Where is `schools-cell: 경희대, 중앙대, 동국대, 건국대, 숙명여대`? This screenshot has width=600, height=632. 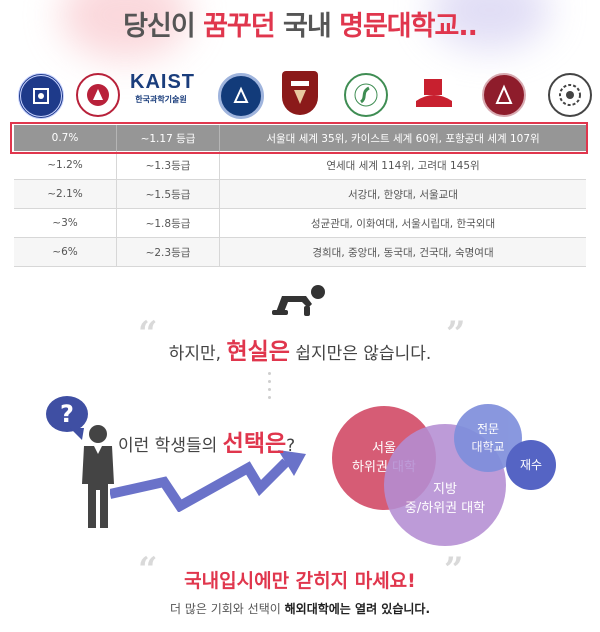
schools-cell: 경희대, 중앙대, 동국대, 건국대, 숙명여대 is located at coordinates (402, 252).